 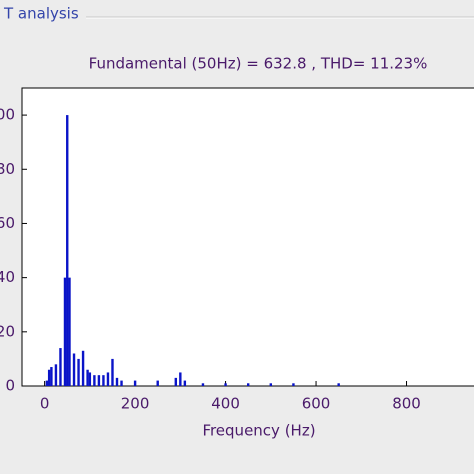 I want to click on y-tick-label: 40, so click(x=7, y=277).